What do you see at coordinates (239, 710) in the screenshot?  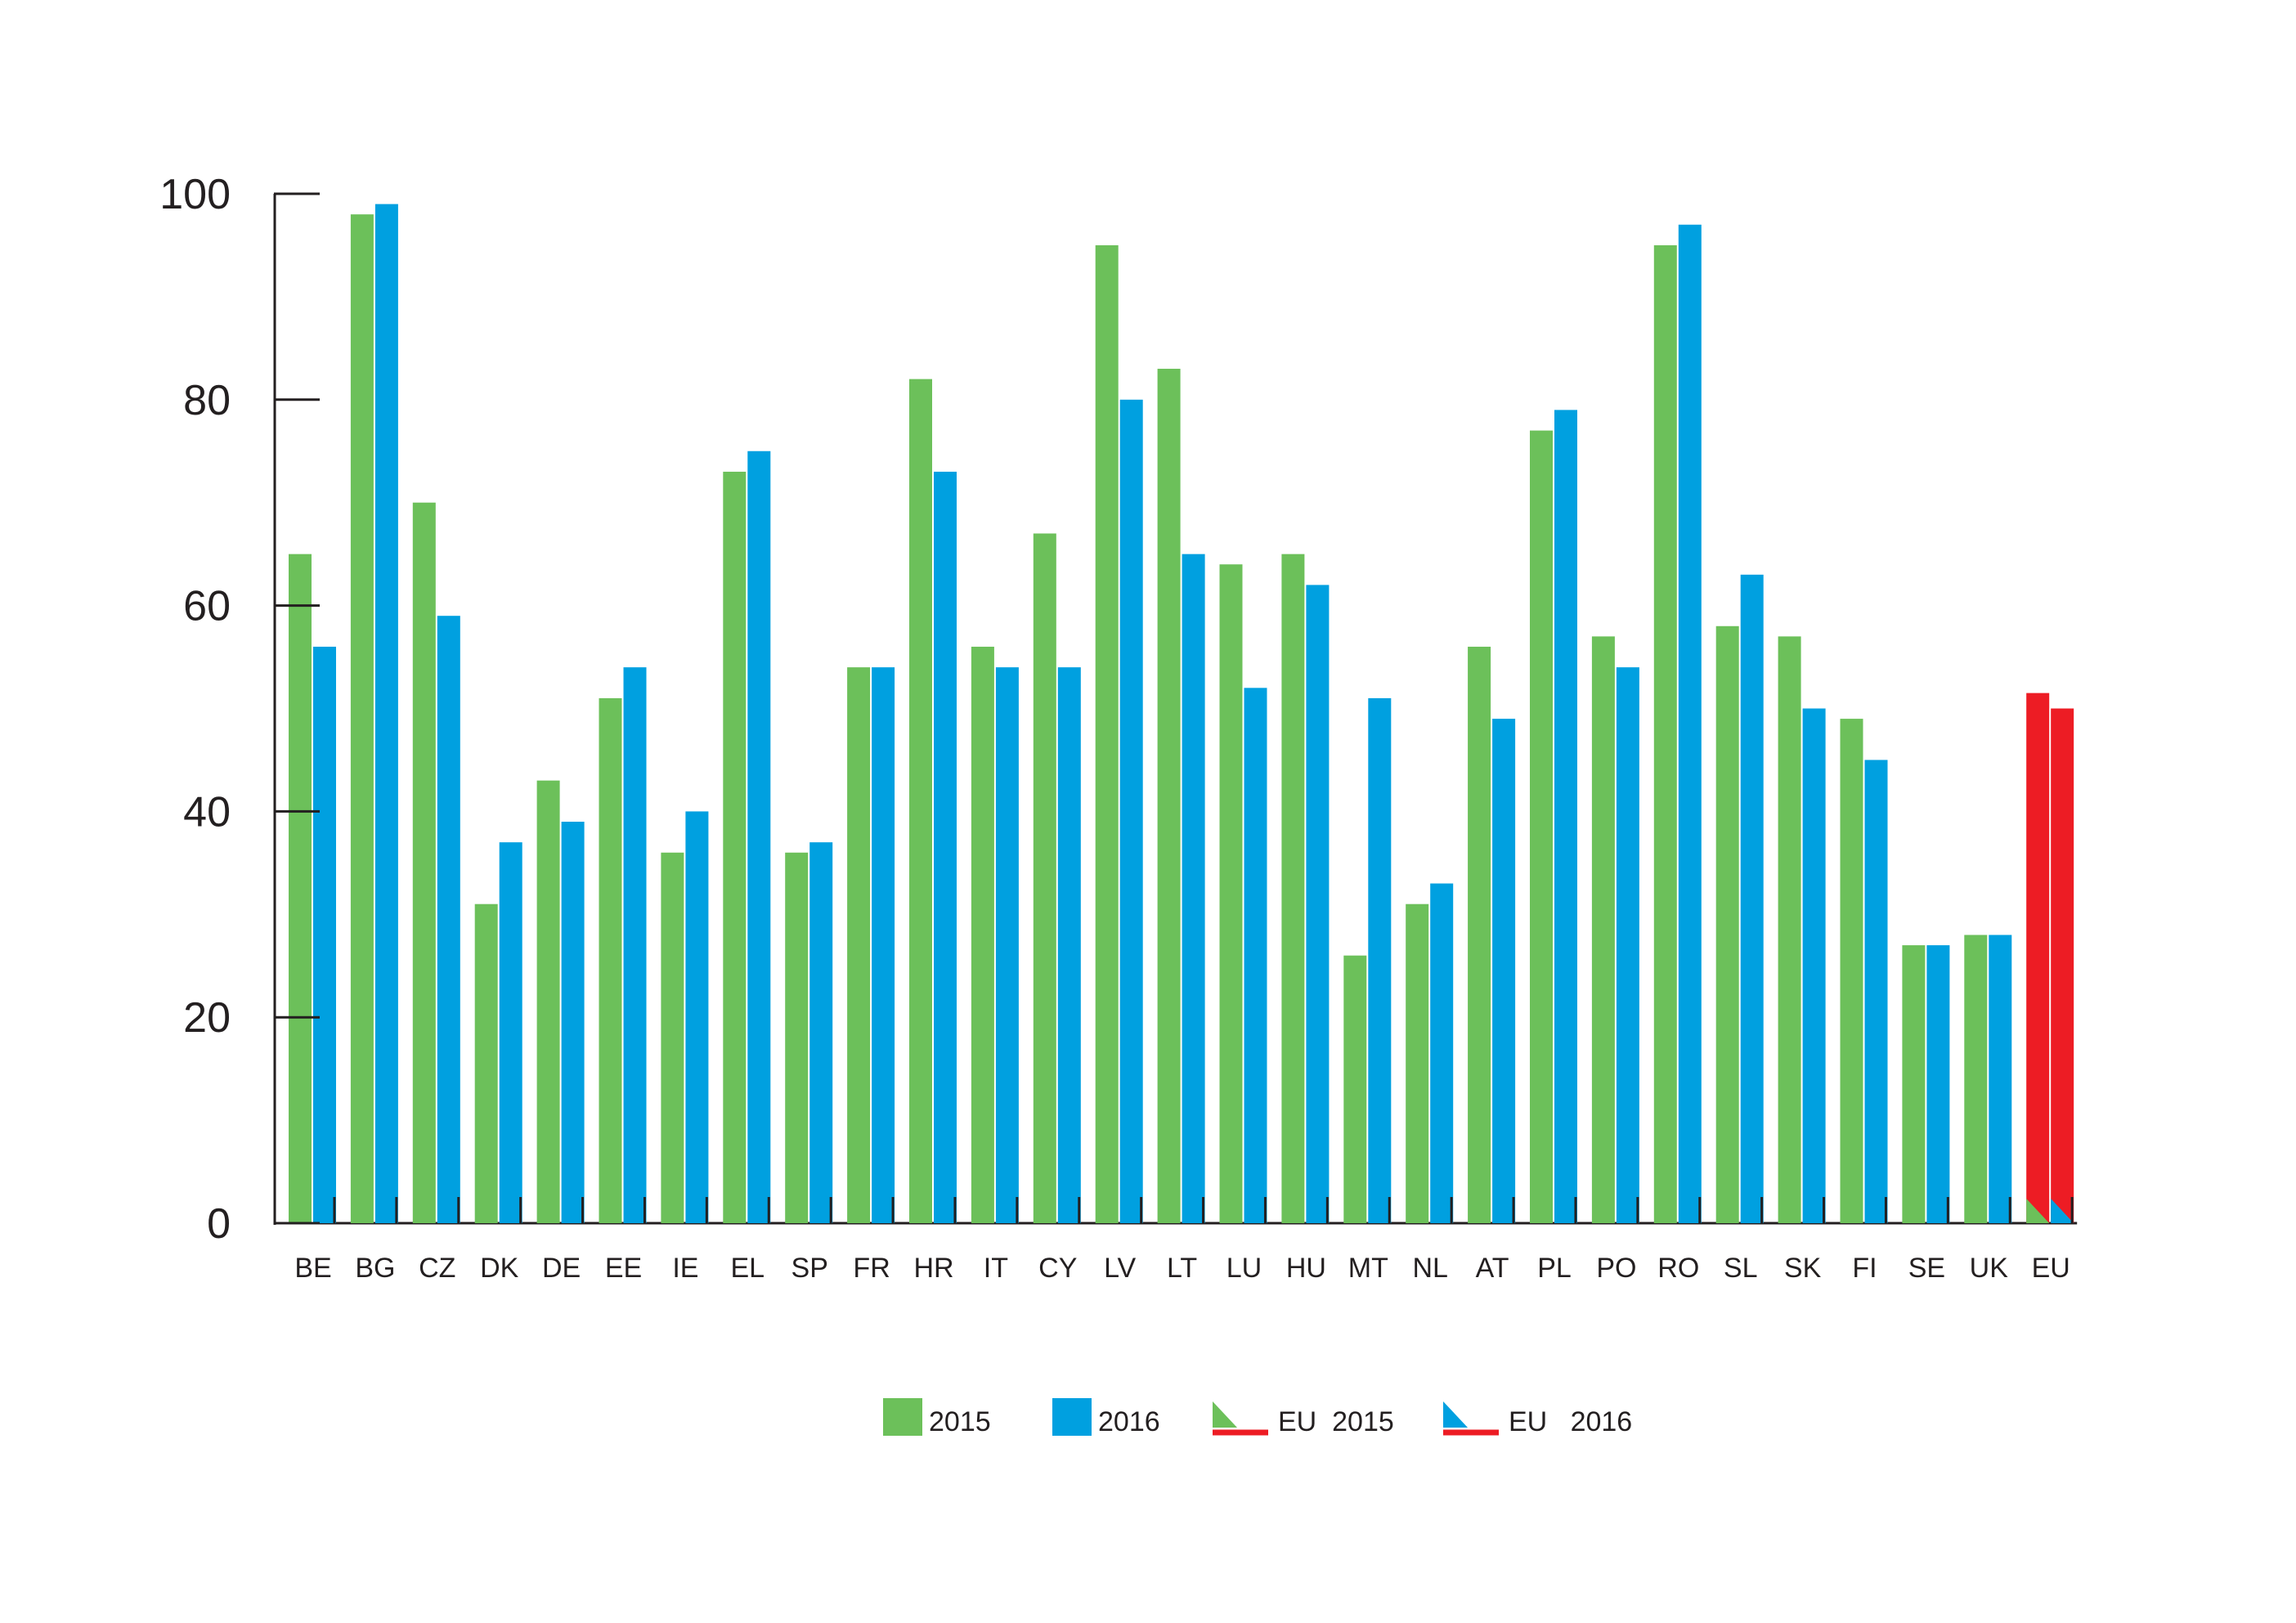 I see `y-axis-ticks: 0 20 40 60 80 100` at bounding box center [239, 710].